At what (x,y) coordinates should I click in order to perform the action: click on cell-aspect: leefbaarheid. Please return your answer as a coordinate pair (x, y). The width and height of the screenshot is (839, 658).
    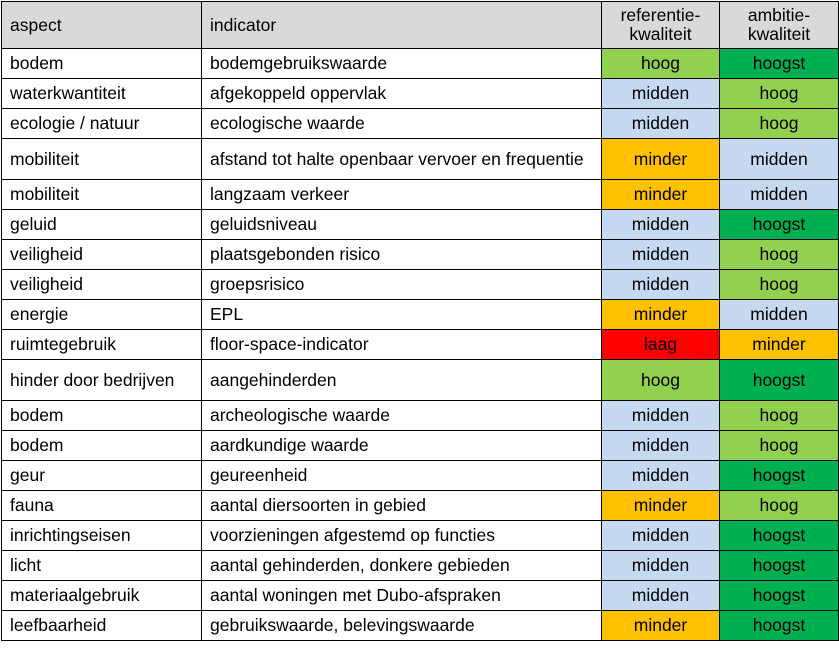
    Looking at the image, I should click on (101, 625).